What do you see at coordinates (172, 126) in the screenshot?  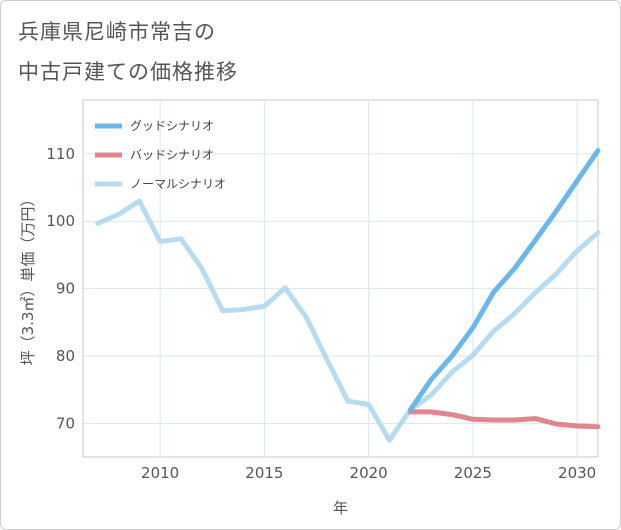 I see `legend-label-0: グッドシナリオ` at bounding box center [172, 126].